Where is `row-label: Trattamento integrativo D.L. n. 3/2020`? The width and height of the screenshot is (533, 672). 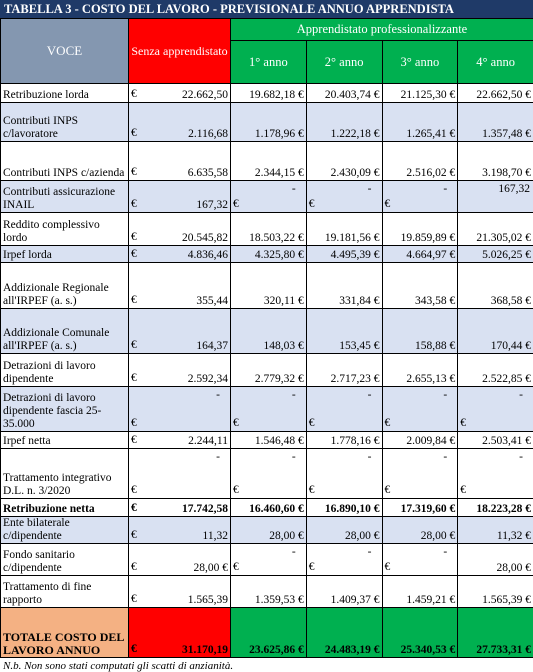 row-label: Trattamento integrativo D.L. n. 3/2020 is located at coordinates (65, 474).